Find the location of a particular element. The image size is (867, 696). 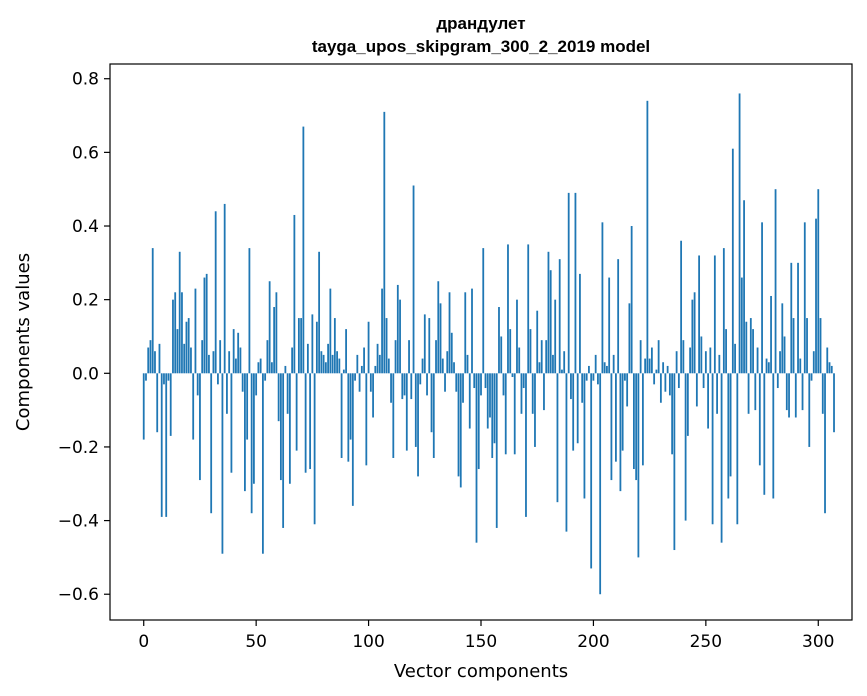

x-tick-label: 300 is located at coordinates (818, 642).